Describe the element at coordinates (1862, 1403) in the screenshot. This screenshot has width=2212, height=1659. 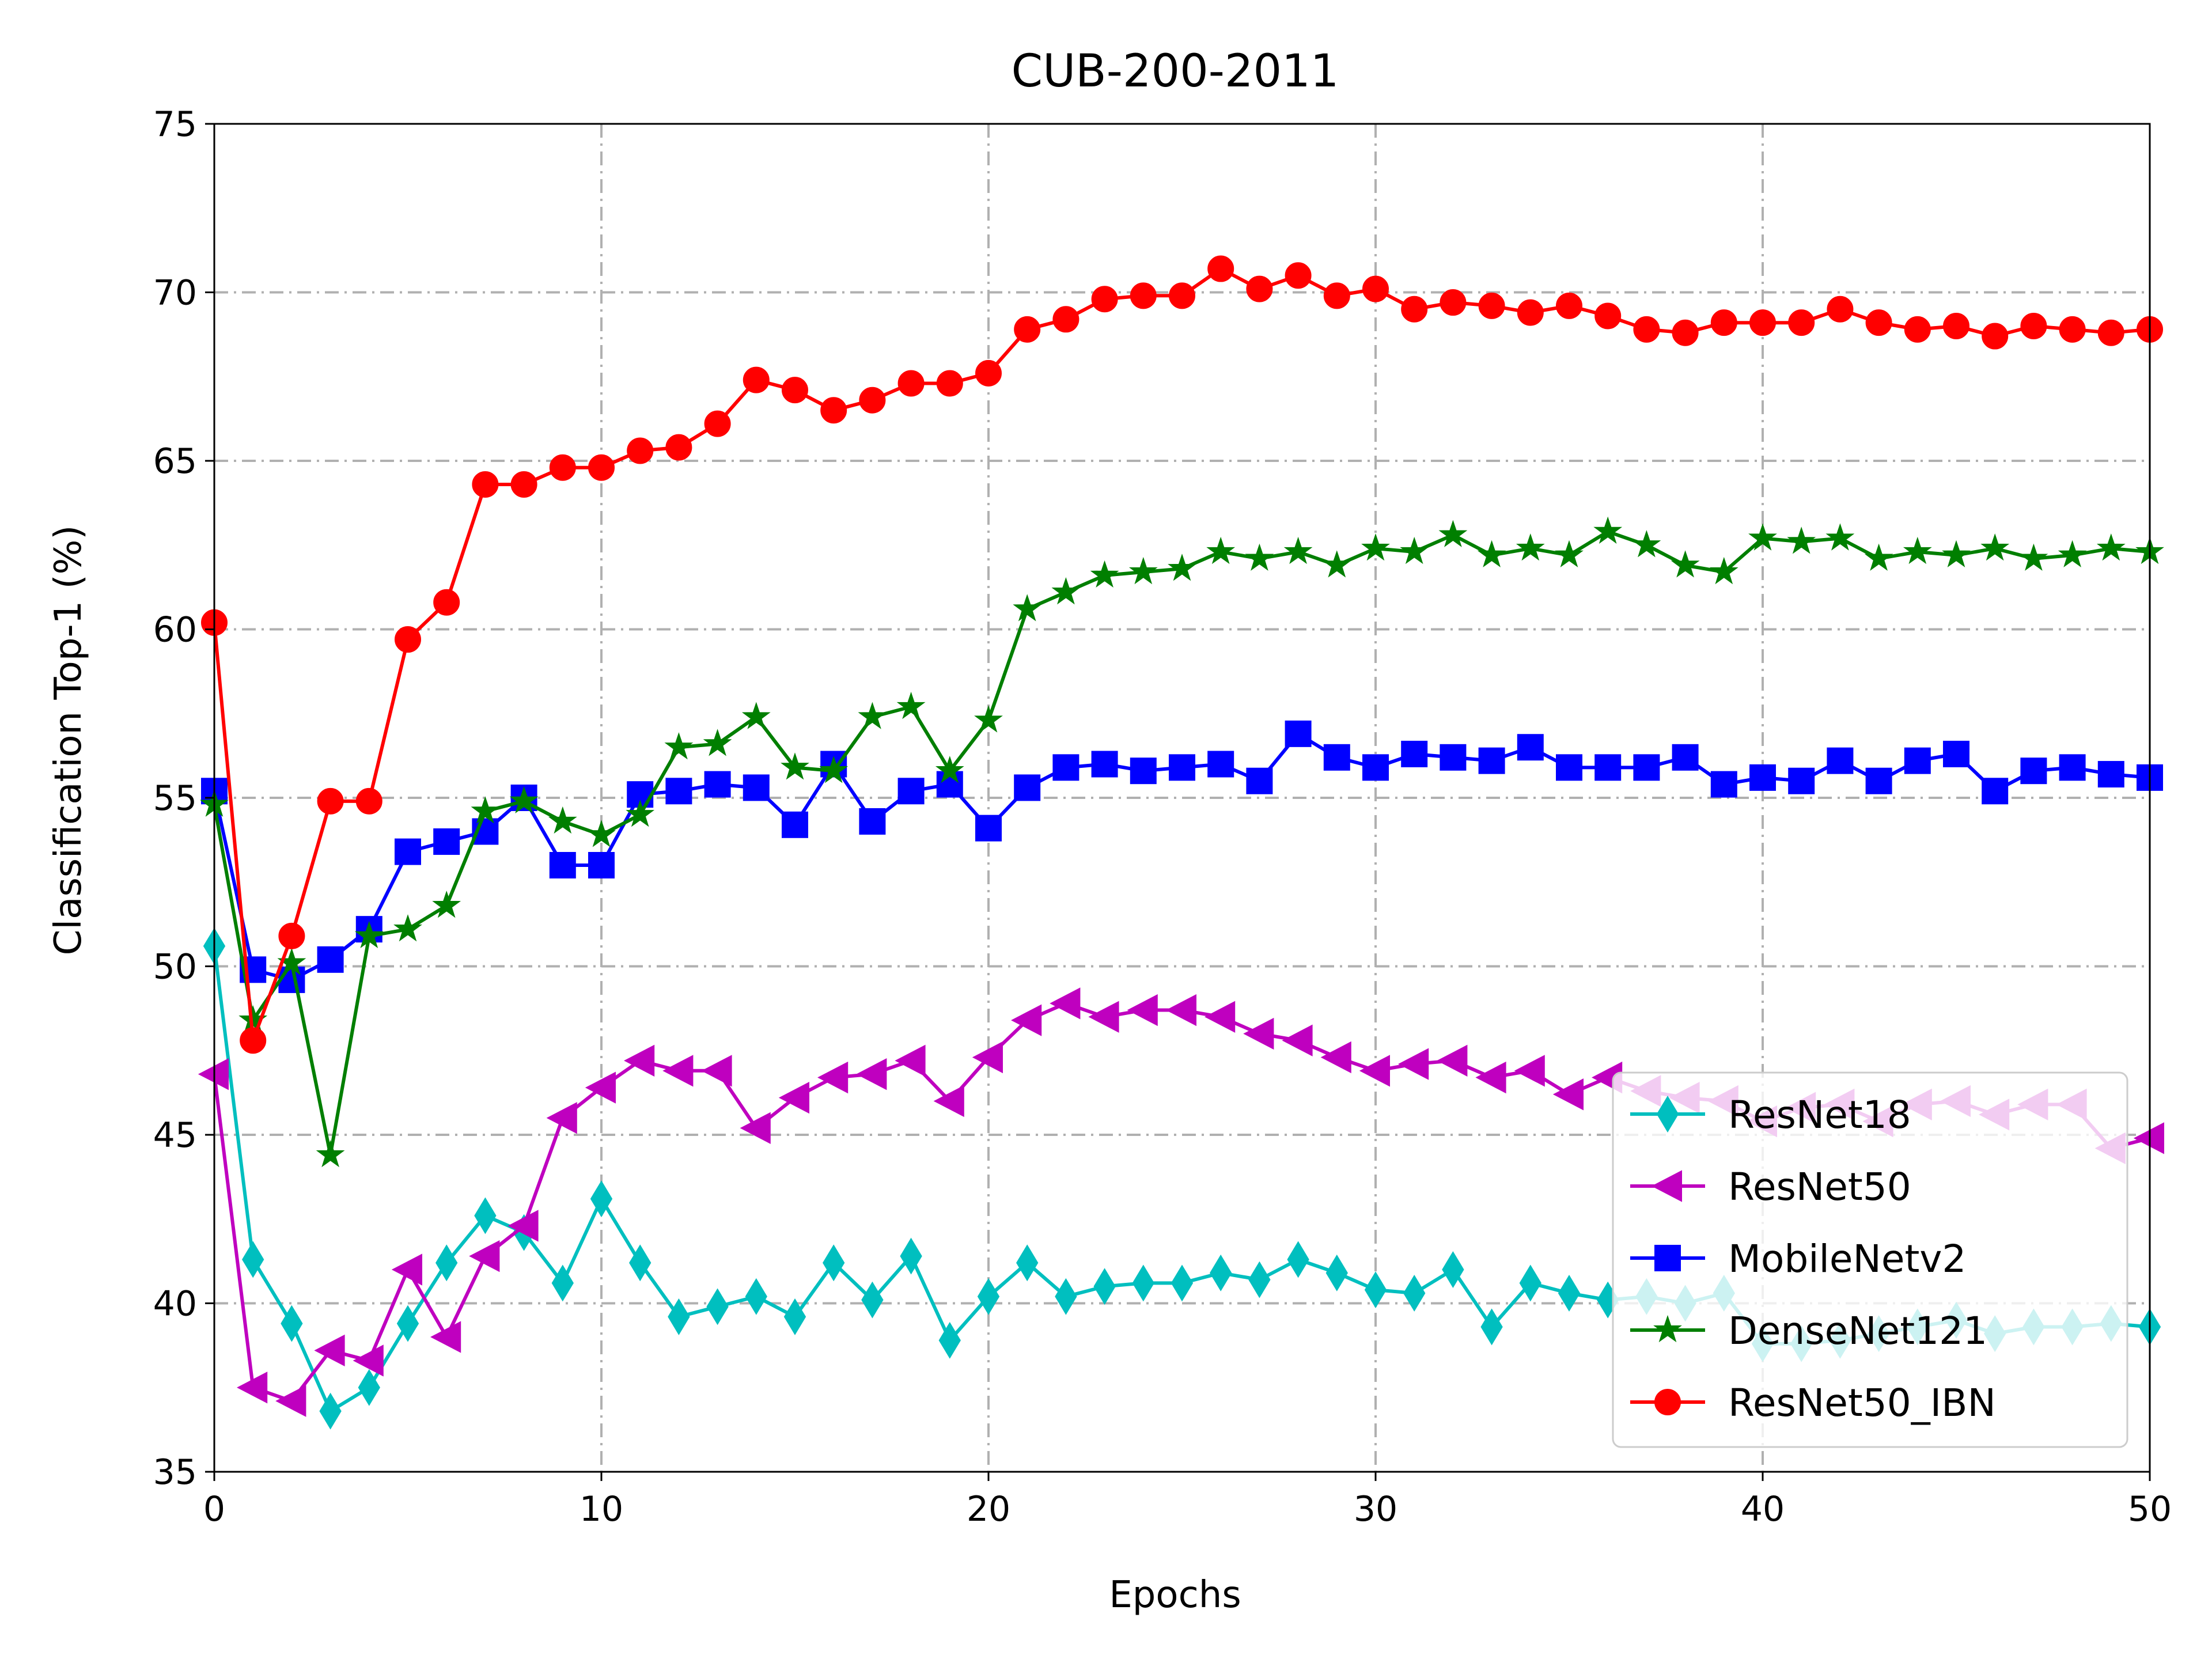
I see `legend-label: ResNet50_IBN` at that location.